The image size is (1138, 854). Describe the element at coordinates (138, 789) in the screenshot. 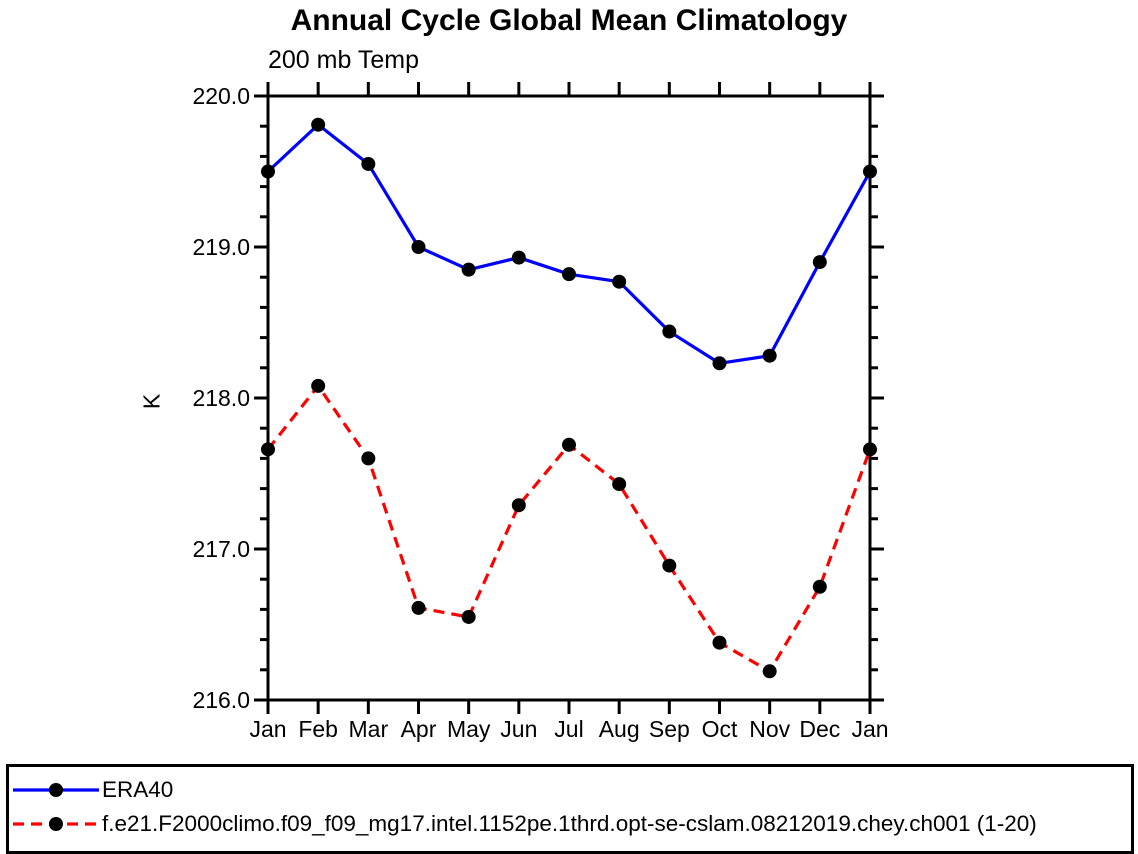

I see `legend-label-era40: ERA40` at that location.